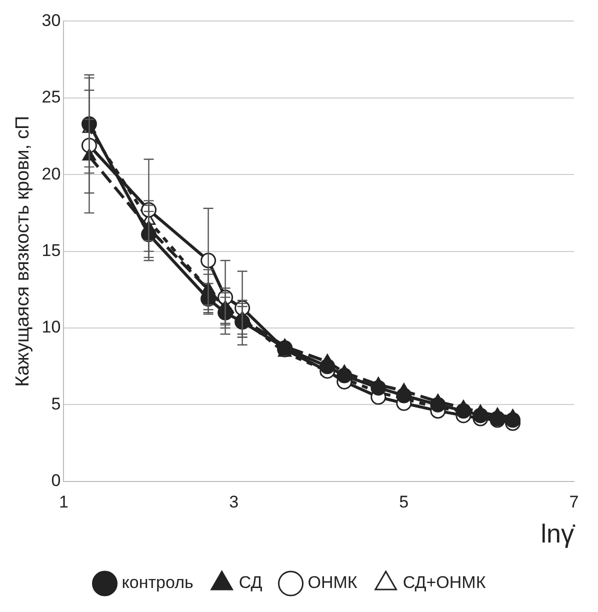 The width and height of the screenshot is (598, 612). What do you see at coordinates (51, 20) in the screenshot?
I see `y-tick-label: 30` at bounding box center [51, 20].